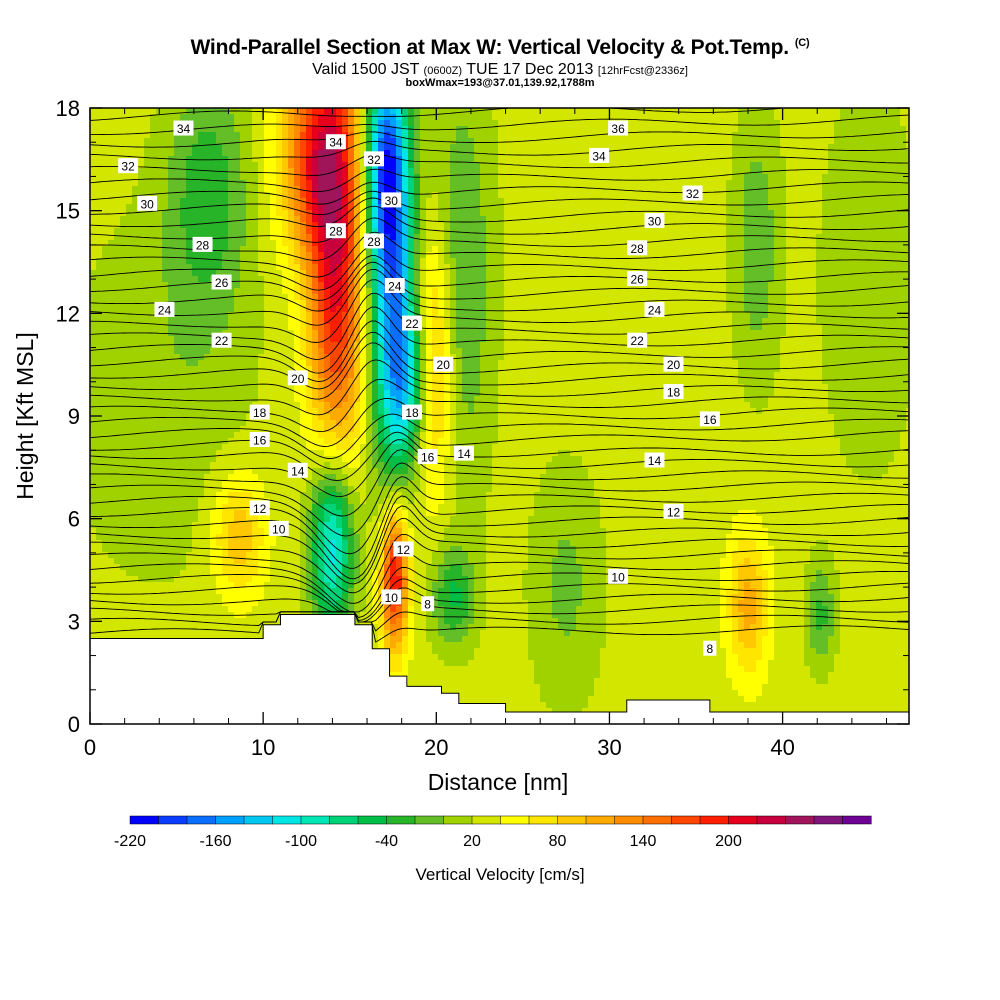  Describe the element at coordinates (642, 71) in the screenshot. I see `forecast-info: [12hrFcst@2336z]` at that location.